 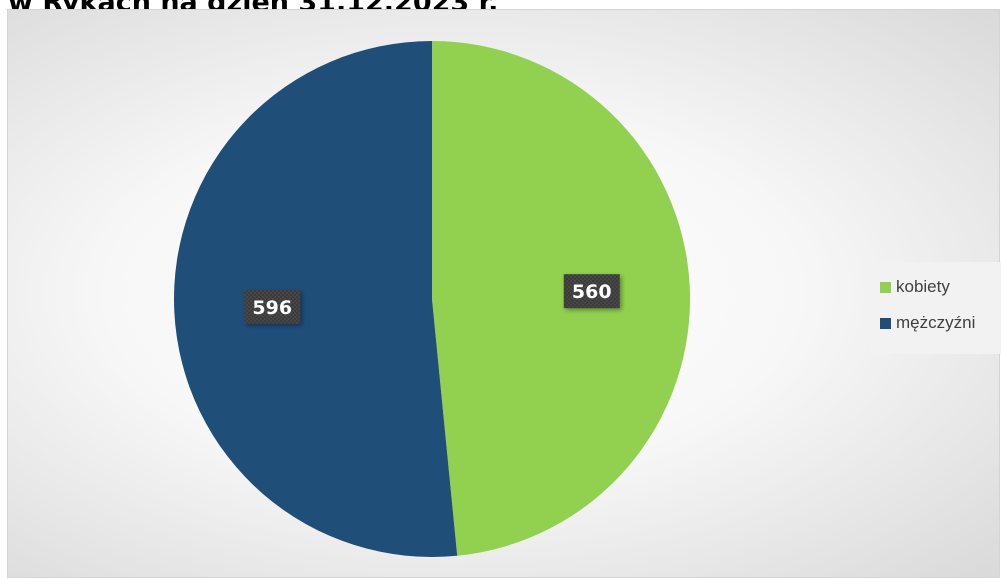 I want to click on legend-swatch-mezczyzni, so click(x=885, y=323).